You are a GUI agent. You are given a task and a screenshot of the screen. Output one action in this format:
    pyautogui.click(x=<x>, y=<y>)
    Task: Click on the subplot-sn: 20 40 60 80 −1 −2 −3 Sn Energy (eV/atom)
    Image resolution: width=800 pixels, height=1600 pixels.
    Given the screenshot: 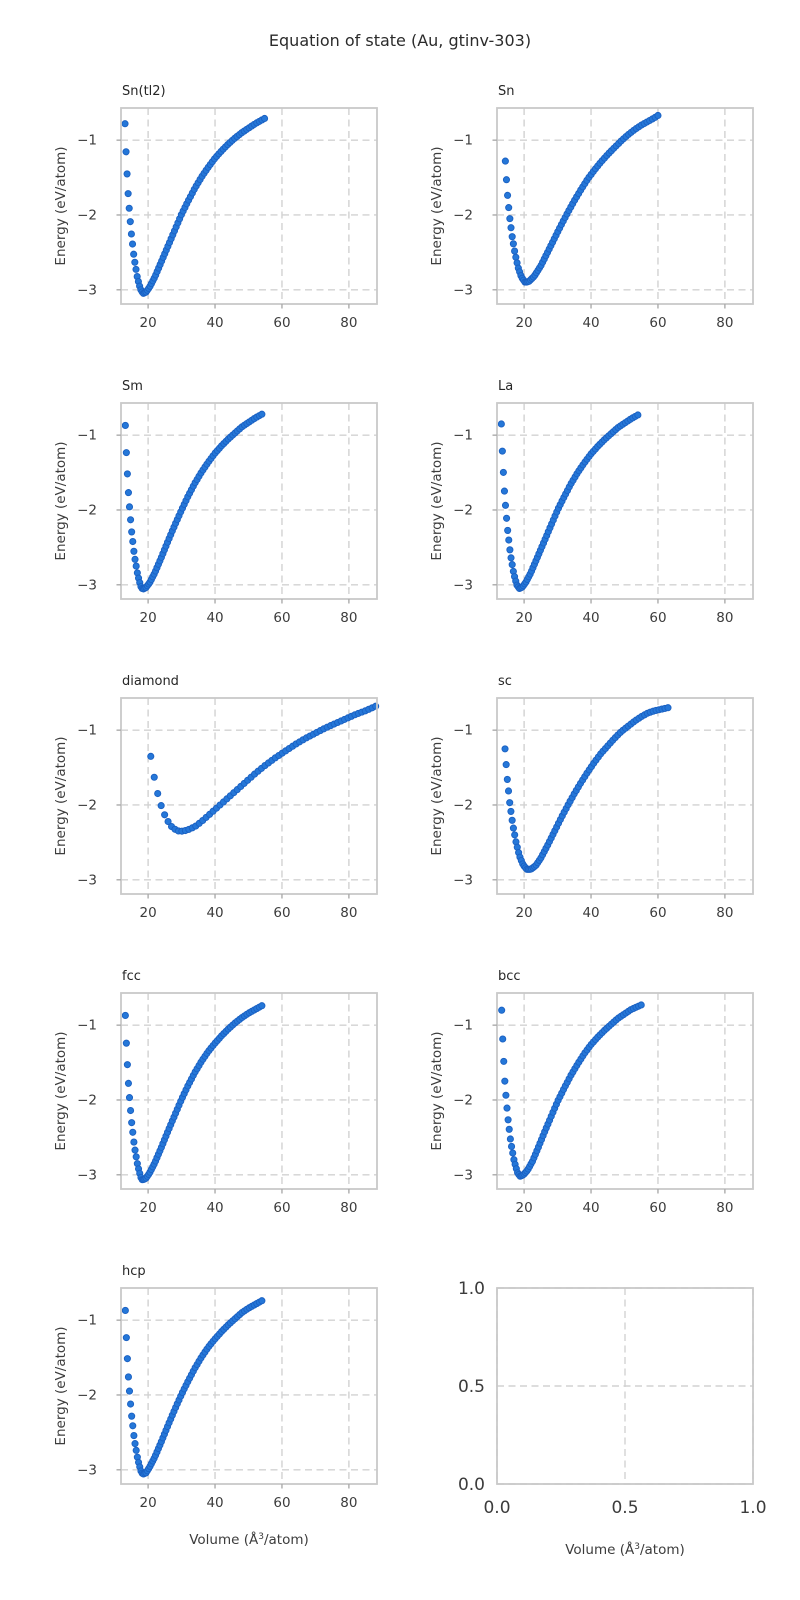 What is the action you would take?
    pyautogui.click(x=591, y=207)
    